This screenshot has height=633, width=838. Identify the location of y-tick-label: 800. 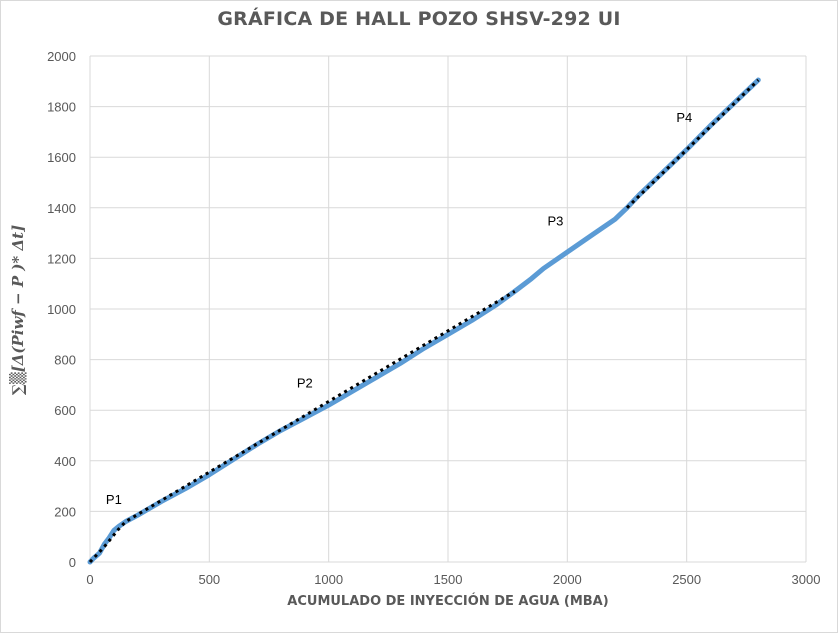
(65, 360).